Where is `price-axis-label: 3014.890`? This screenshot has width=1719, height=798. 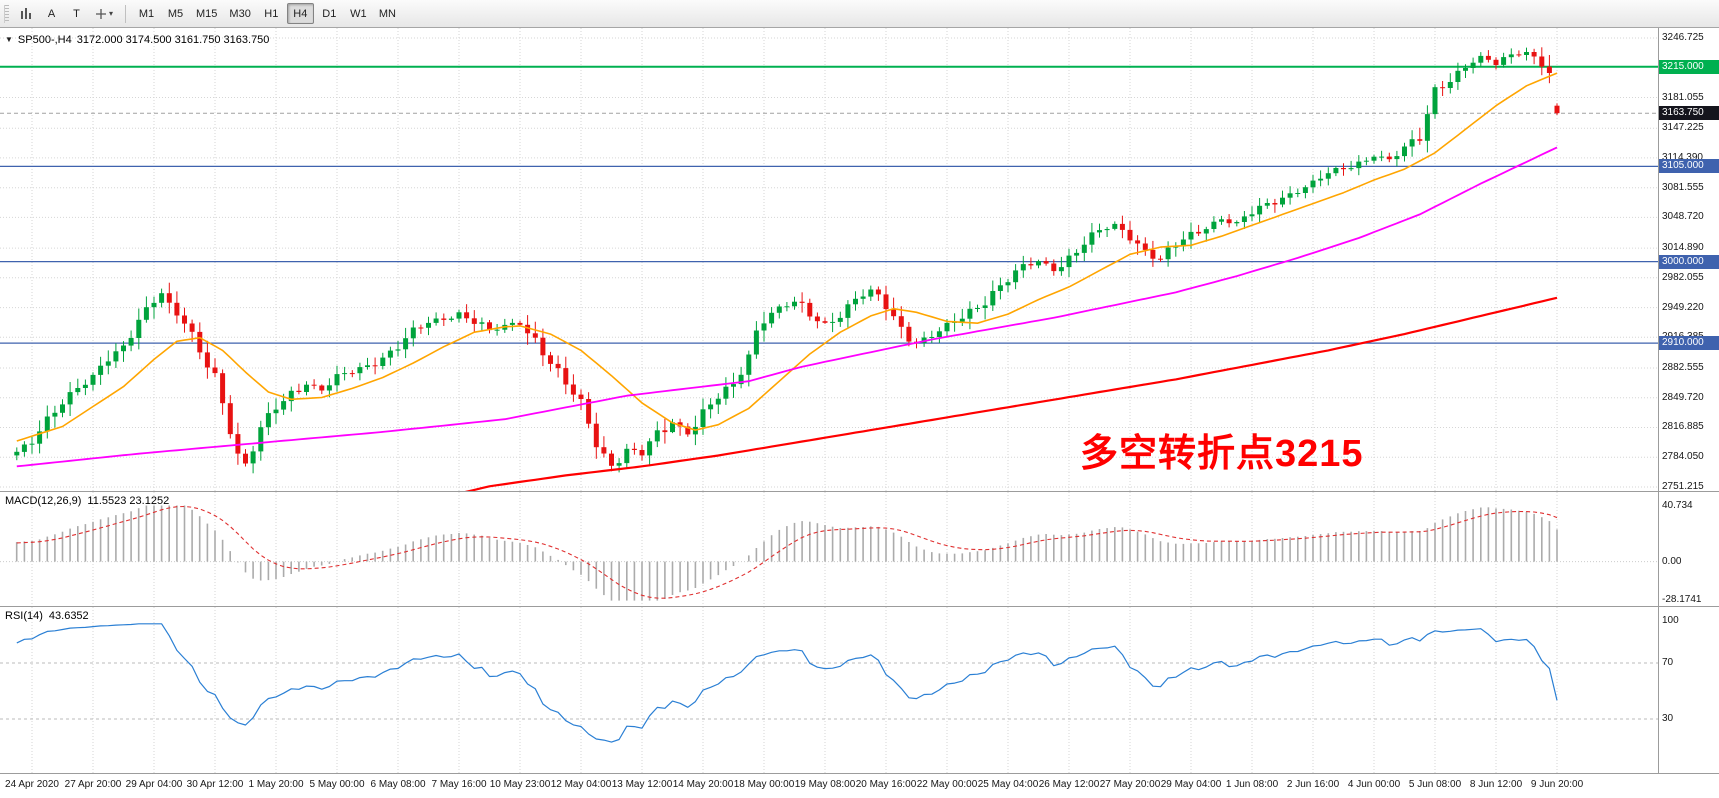 price-axis-label: 3014.890 is located at coordinates (1683, 248).